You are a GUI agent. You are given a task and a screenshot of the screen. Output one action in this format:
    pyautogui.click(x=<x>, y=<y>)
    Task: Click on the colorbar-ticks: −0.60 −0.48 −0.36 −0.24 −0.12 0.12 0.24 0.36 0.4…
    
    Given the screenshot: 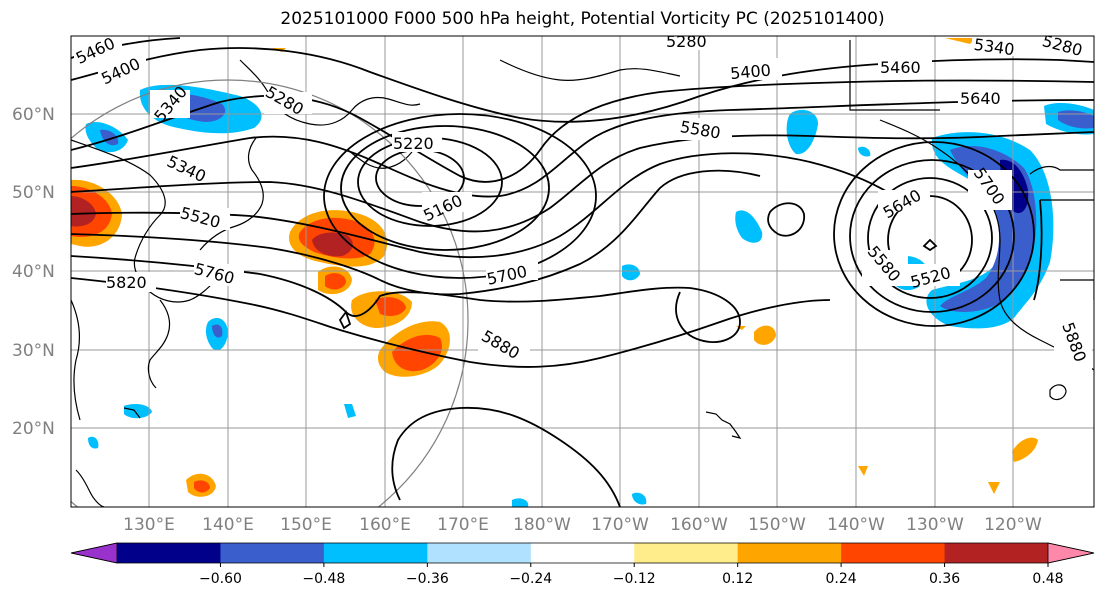 What is the action you would take?
    pyautogui.click(x=631, y=575)
    